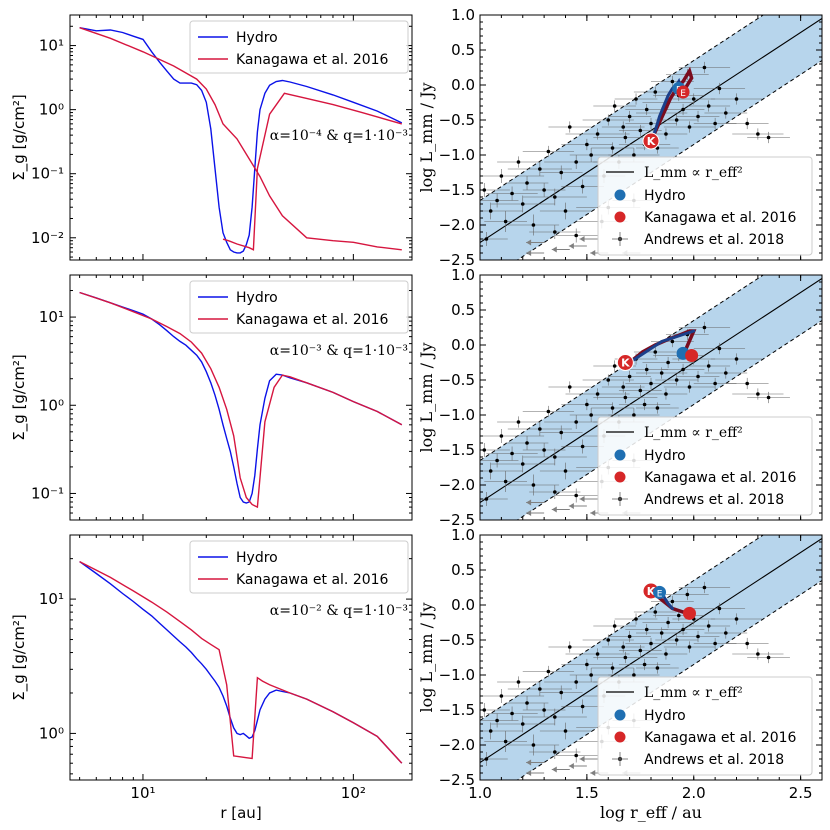 Image resolution: width=830 pixels, height=830 pixels. Describe the element at coordinates (587, 793) in the screenshot. I see `x-tick-label: 1.5` at that location.